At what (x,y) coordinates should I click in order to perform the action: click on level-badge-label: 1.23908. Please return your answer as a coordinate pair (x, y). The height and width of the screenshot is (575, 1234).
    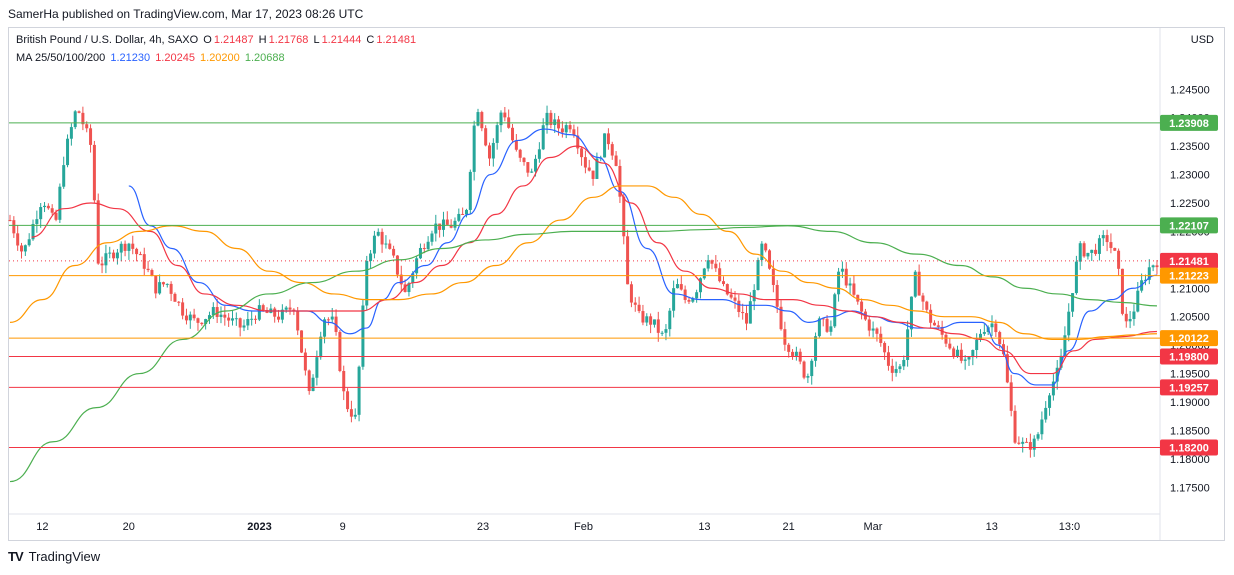
    Looking at the image, I should click on (1189, 124).